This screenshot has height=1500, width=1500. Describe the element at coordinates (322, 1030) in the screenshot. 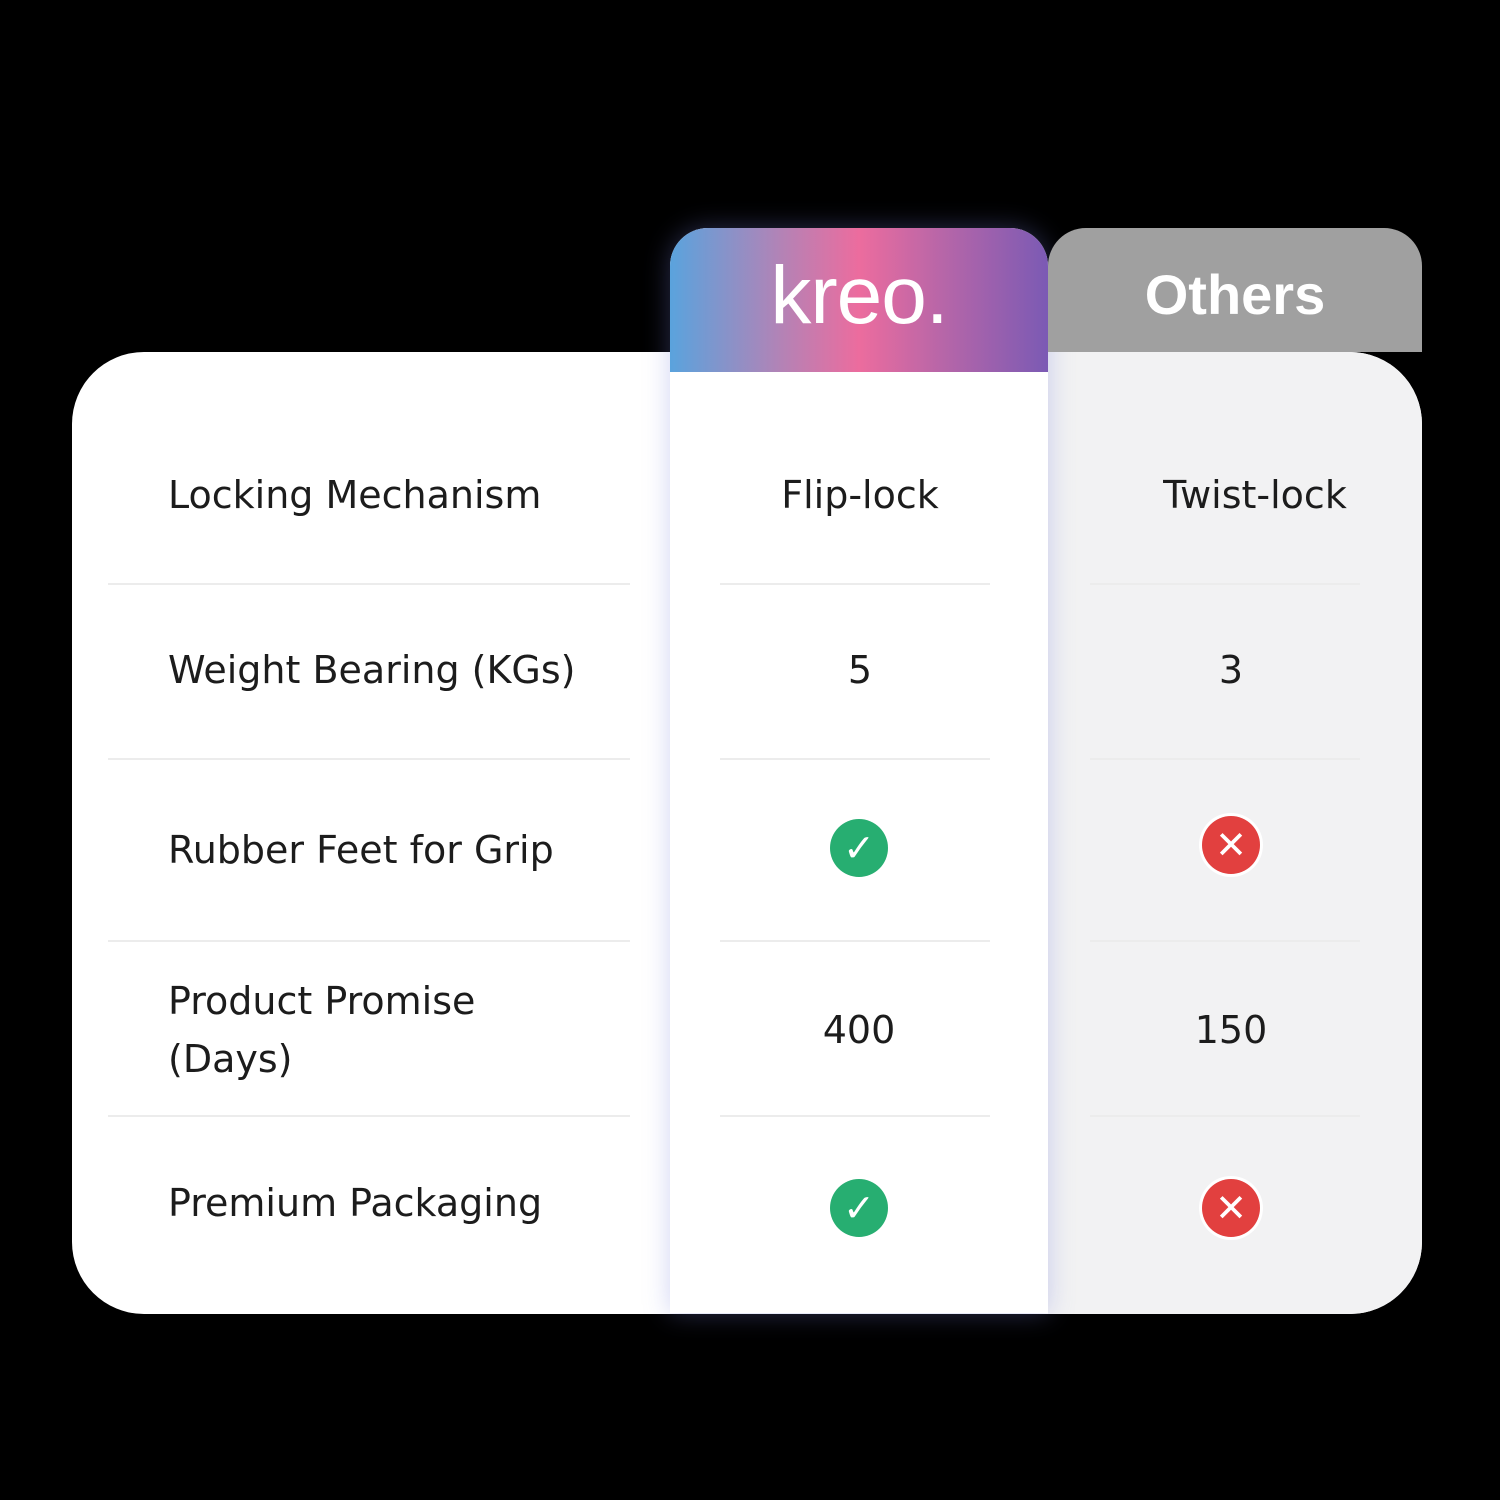

I see `row-label-product-promise: Product Promise (Days)` at that location.